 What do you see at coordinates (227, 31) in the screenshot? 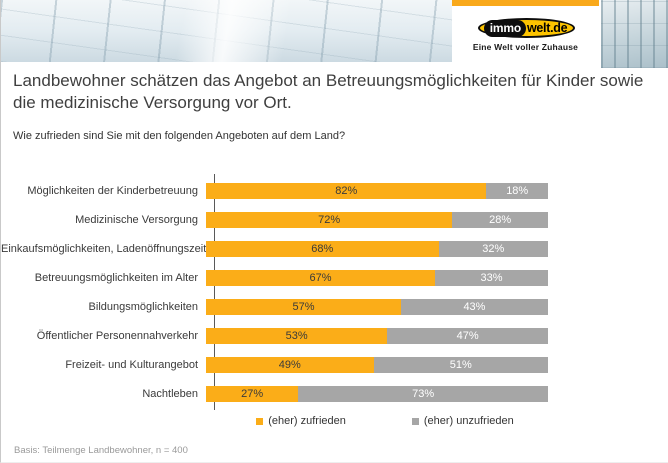
I see `banner-photo-left` at bounding box center [227, 31].